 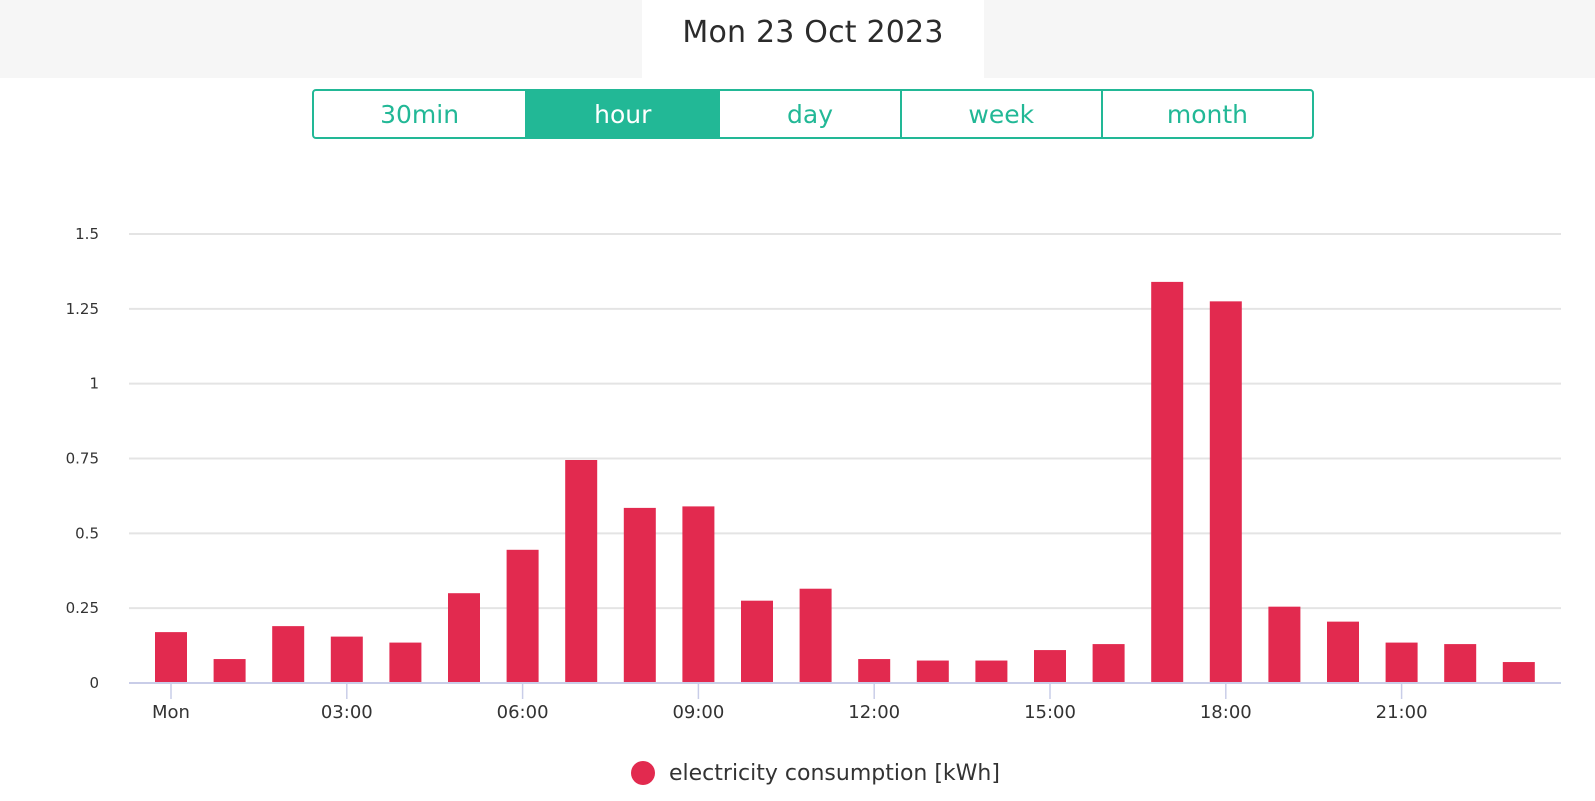 I want to click on date-box: Mon 23 Oct 2023, so click(x=813, y=39).